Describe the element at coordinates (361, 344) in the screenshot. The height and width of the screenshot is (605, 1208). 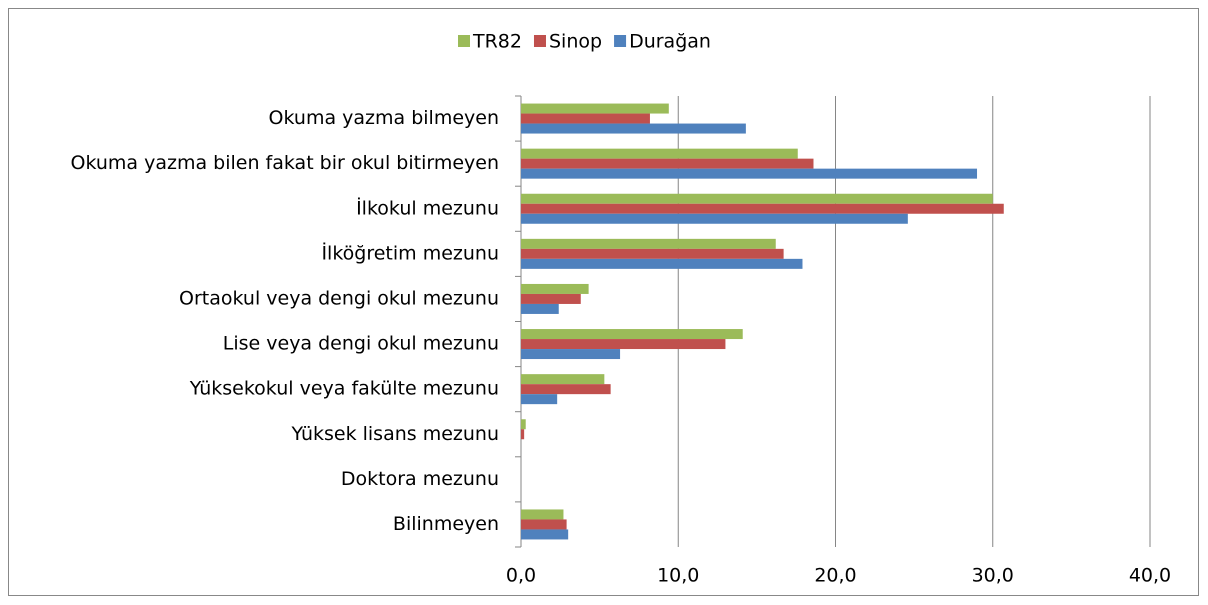
I see `y-tick-label: Lise veya dengi okul mezunu` at that location.